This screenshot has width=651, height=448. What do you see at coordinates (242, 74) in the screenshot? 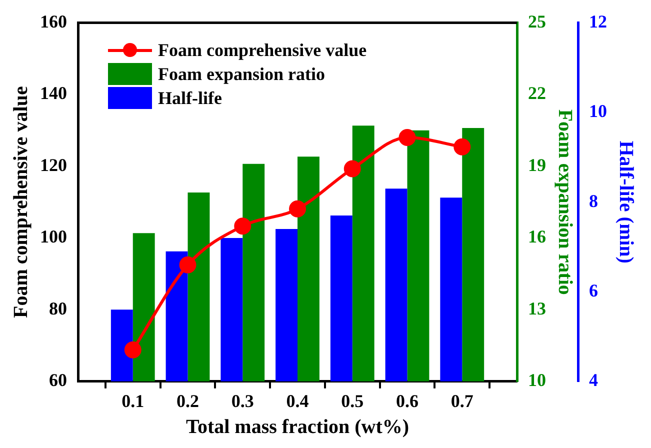
I see `legend-label: Foam expansion ratio` at bounding box center [242, 74].